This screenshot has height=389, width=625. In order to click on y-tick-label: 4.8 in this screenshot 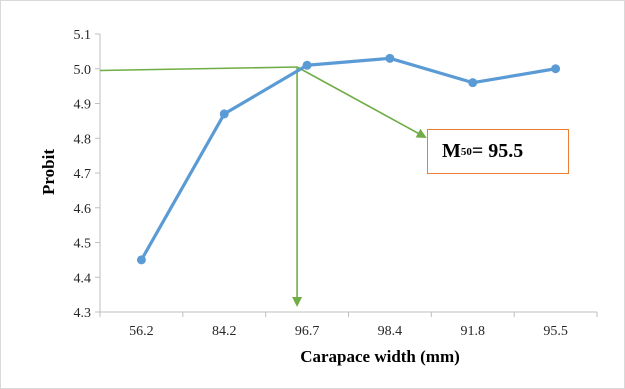, I will do `click(83, 139)`.